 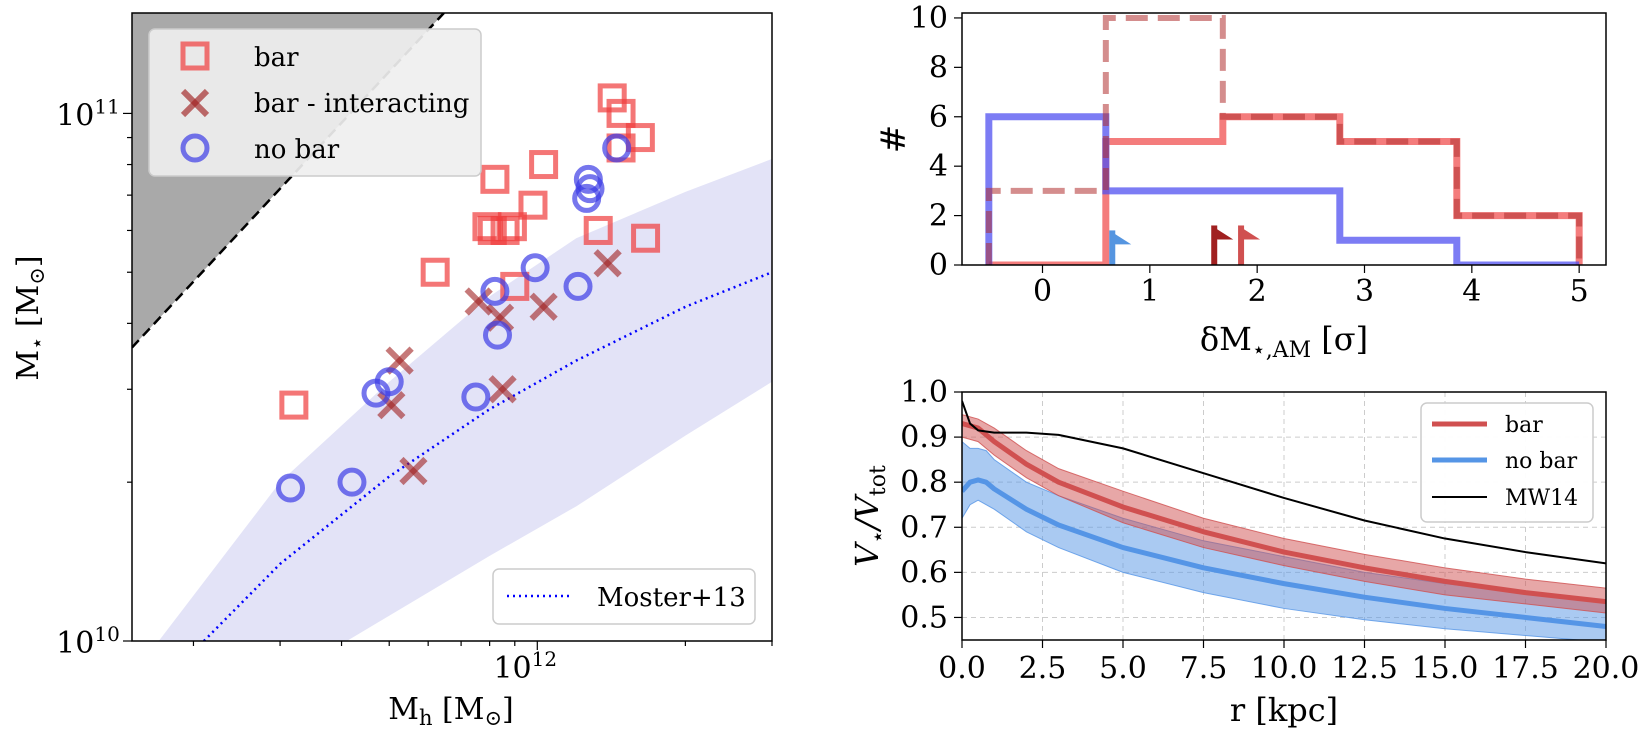 I want to click on velocity-y-axis-label: V⋆/Vtot, so click(x=869, y=516).